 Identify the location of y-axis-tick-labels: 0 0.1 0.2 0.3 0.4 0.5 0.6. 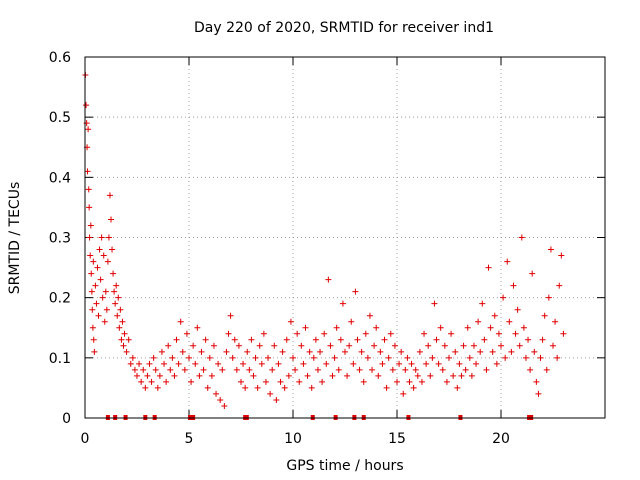
(60, 238).